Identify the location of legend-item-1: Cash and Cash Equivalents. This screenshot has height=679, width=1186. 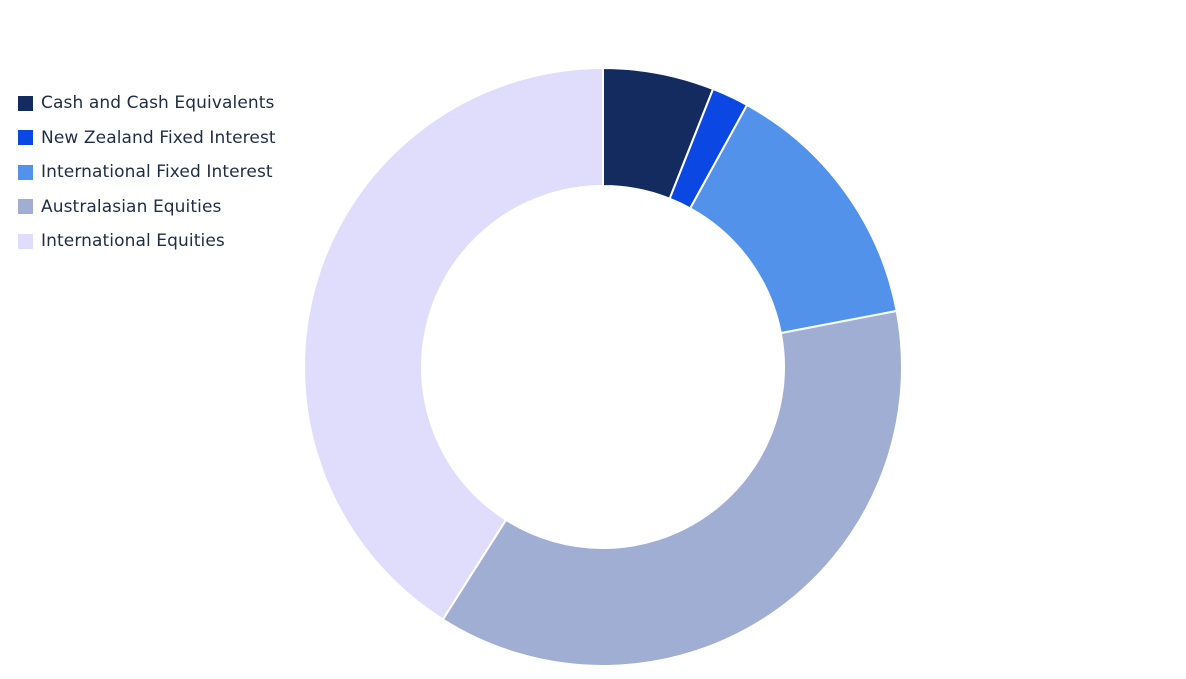
(147, 103).